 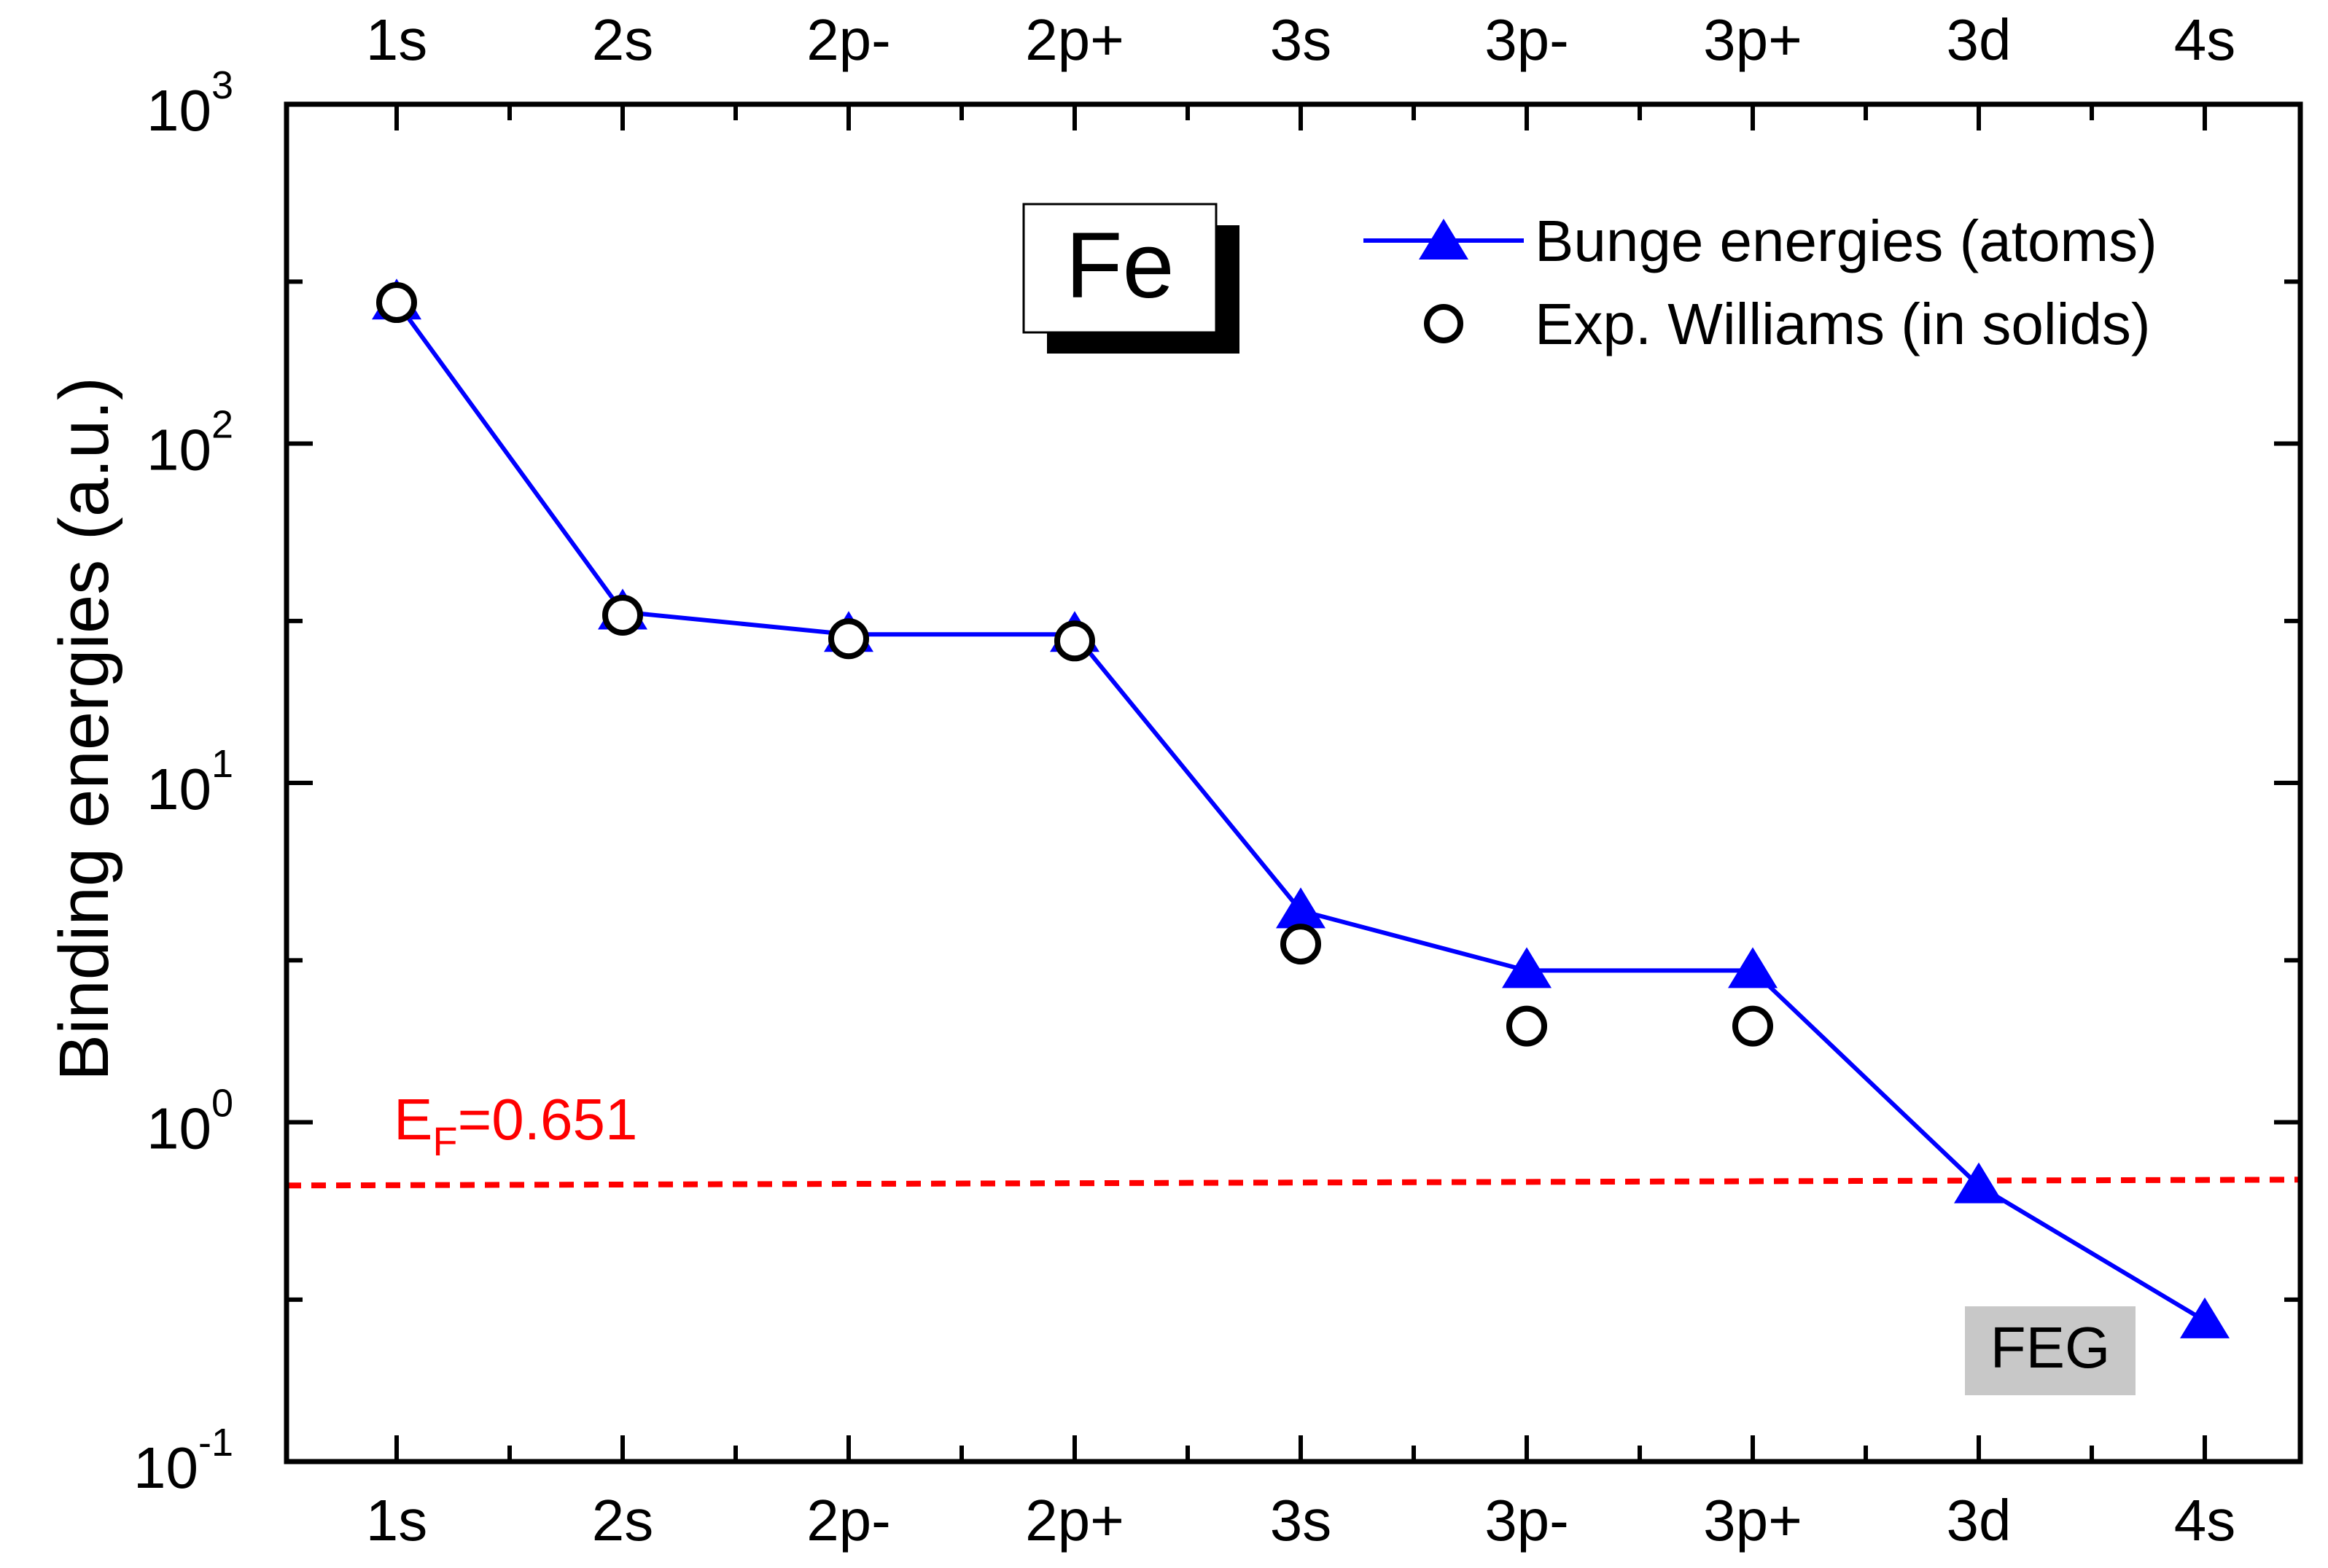 I want to click on x-top-tick-label: 1s, so click(x=397, y=40).